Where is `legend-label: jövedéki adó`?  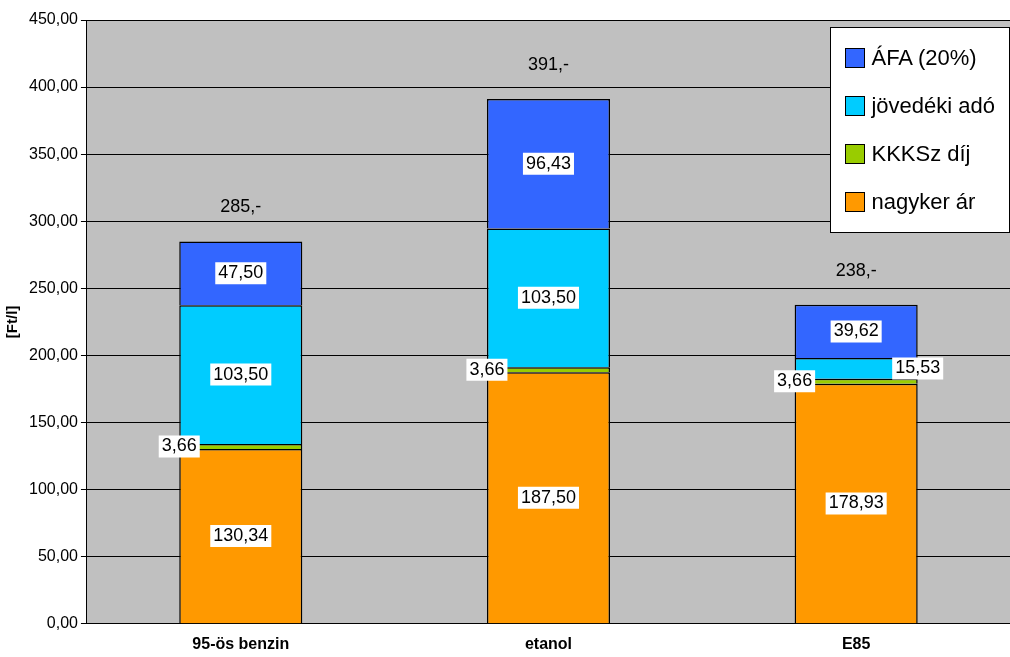
legend-label: jövedéki adó is located at coordinates (933, 106).